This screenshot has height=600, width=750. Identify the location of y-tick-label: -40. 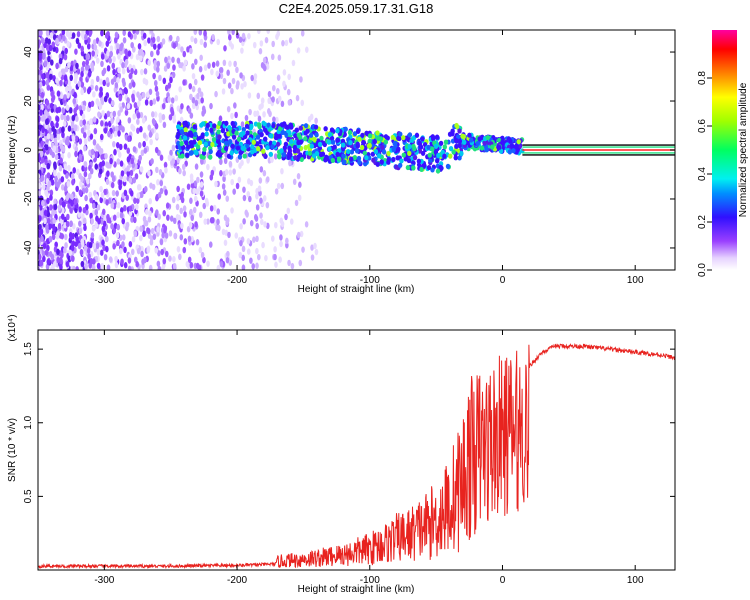
(28, 247).